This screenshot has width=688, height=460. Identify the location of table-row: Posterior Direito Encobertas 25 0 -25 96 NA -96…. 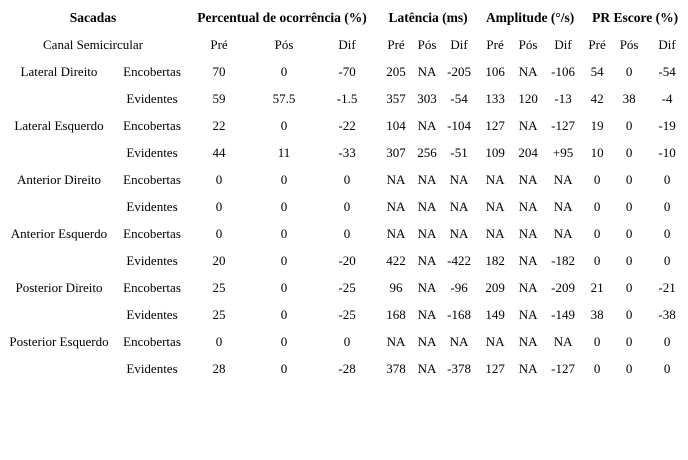
(344, 287).